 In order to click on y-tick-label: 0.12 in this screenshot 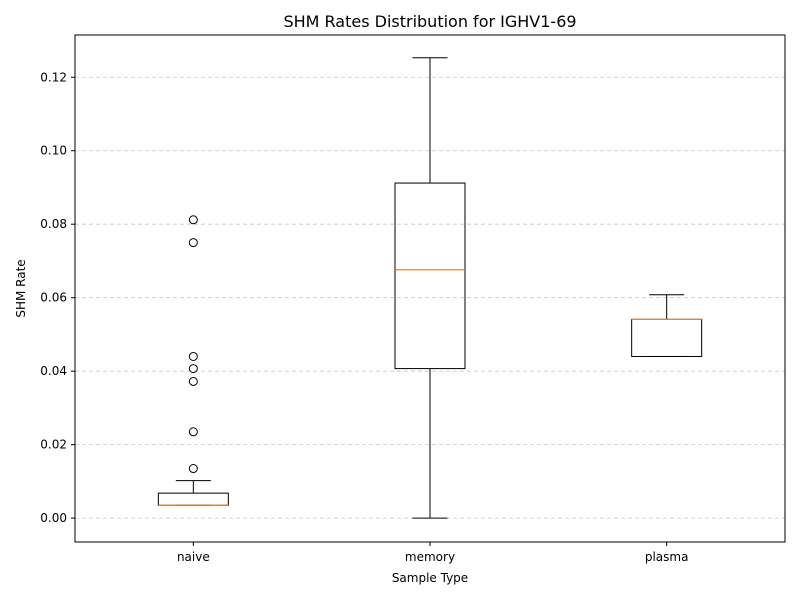, I will do `click(53, 77)`.